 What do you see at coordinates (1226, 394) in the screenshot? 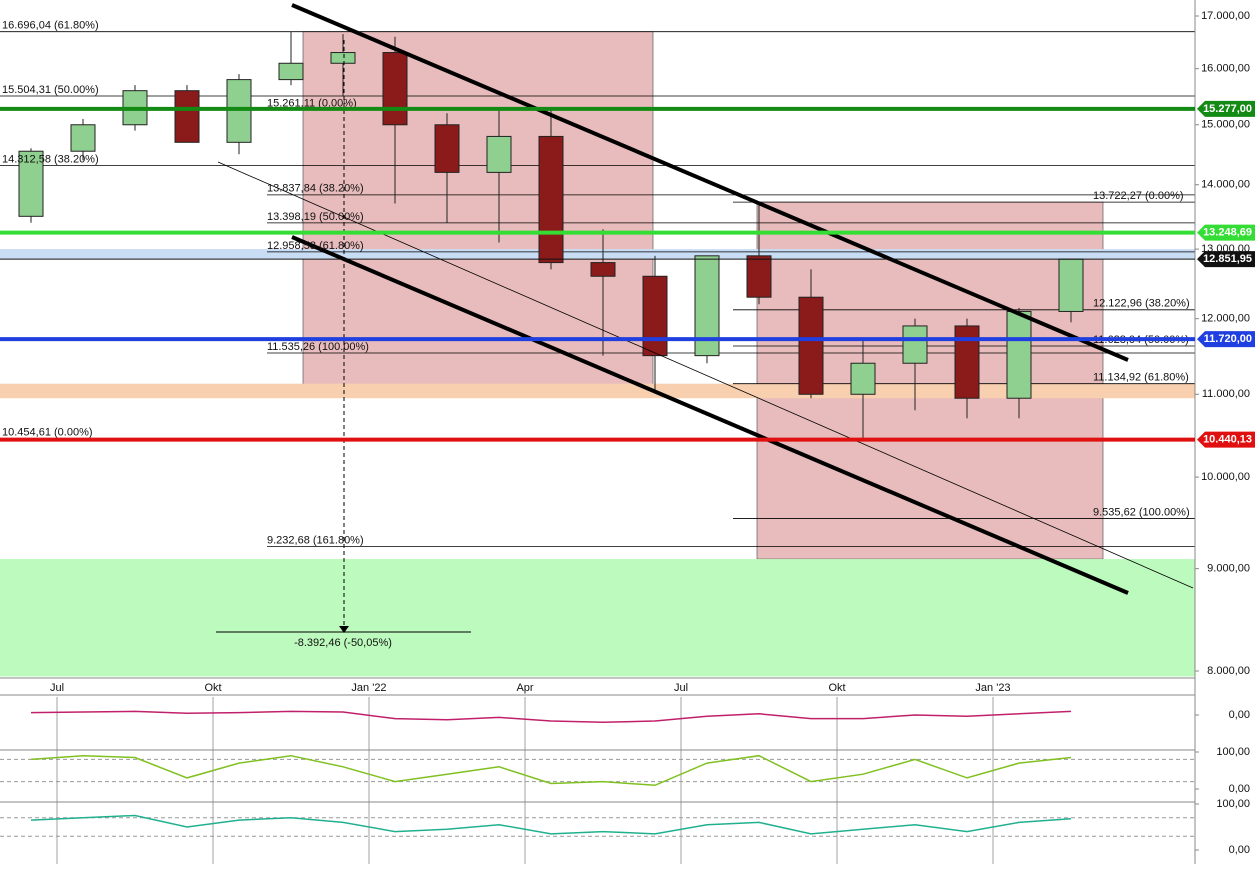
I see `y-tick-label: 11.000,00` at bounding box center [1226, 394].